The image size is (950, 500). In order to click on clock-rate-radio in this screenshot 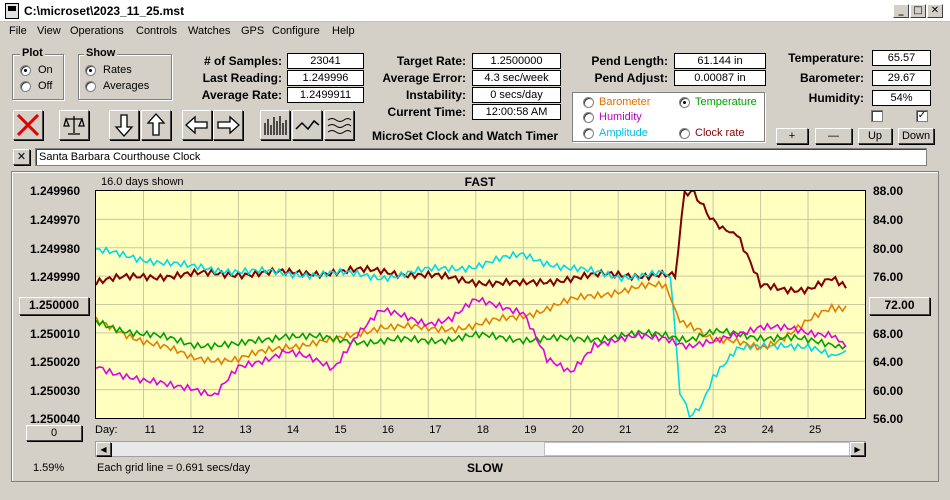, I will do `click(684, 133)`.